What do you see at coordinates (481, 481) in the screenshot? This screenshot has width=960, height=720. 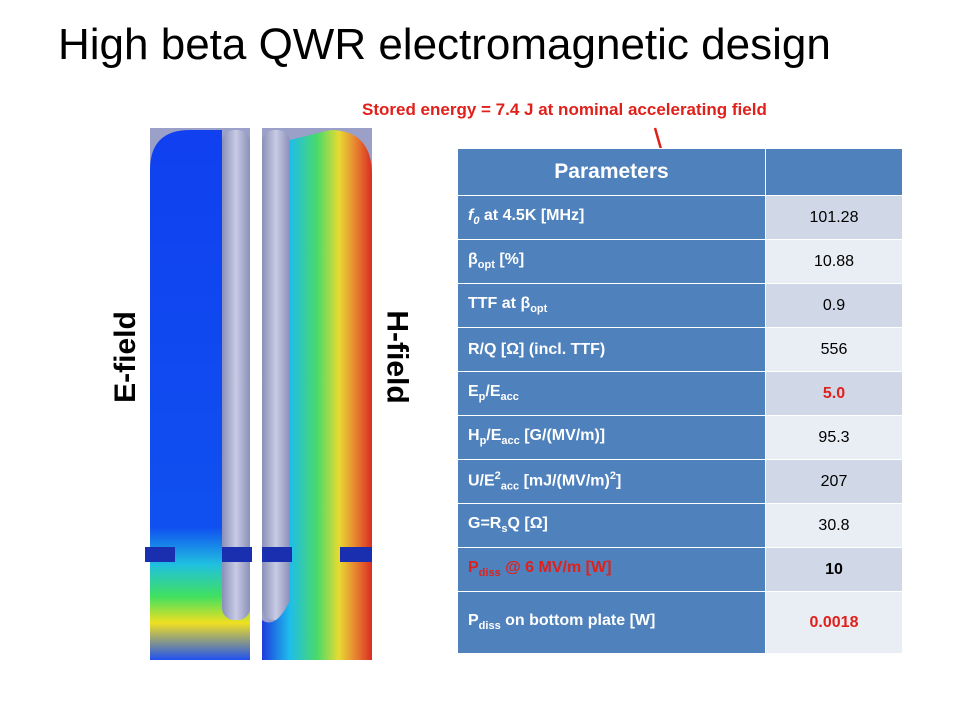 I see `label-part: U/E` at bounding box center [481, 481].